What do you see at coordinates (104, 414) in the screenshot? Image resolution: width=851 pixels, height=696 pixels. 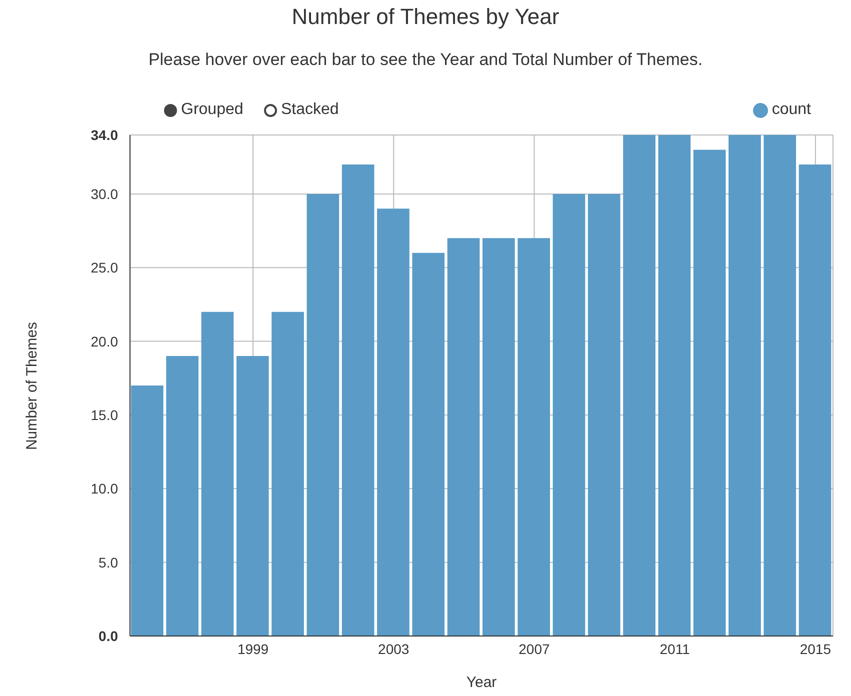 I see `y-tick-label: 15.0` at bounding box center [104, 414].